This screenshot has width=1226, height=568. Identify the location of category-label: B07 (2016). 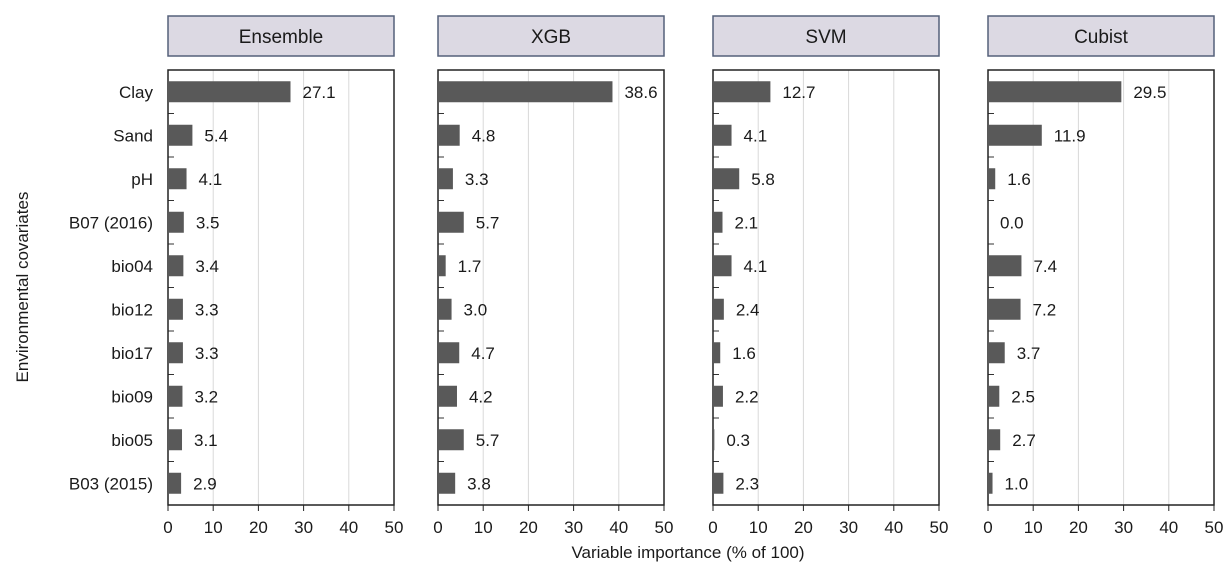
(111, 222).